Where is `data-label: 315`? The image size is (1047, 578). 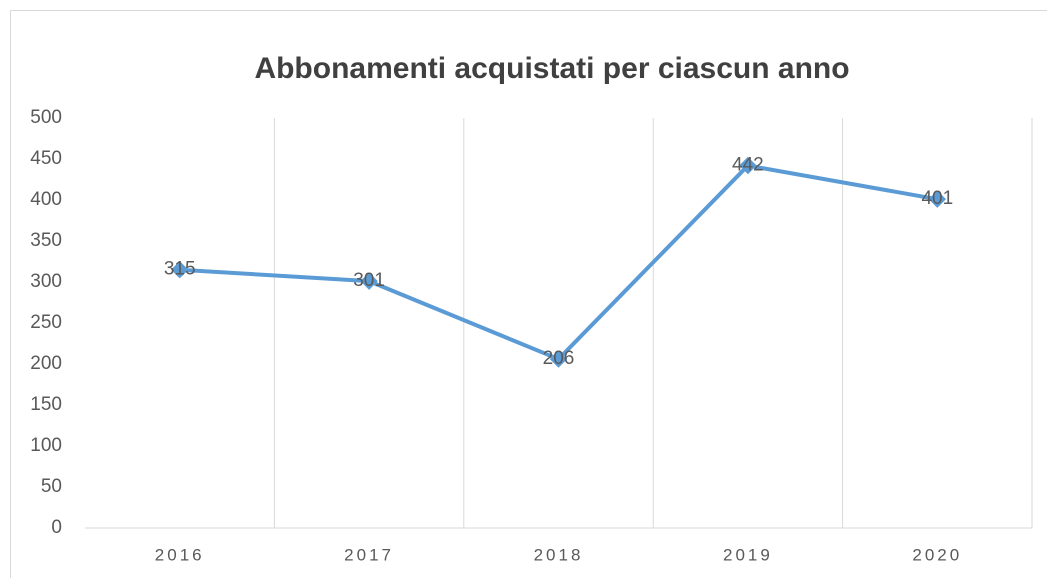
data-label: 315 is located at coordinates (180, 269).